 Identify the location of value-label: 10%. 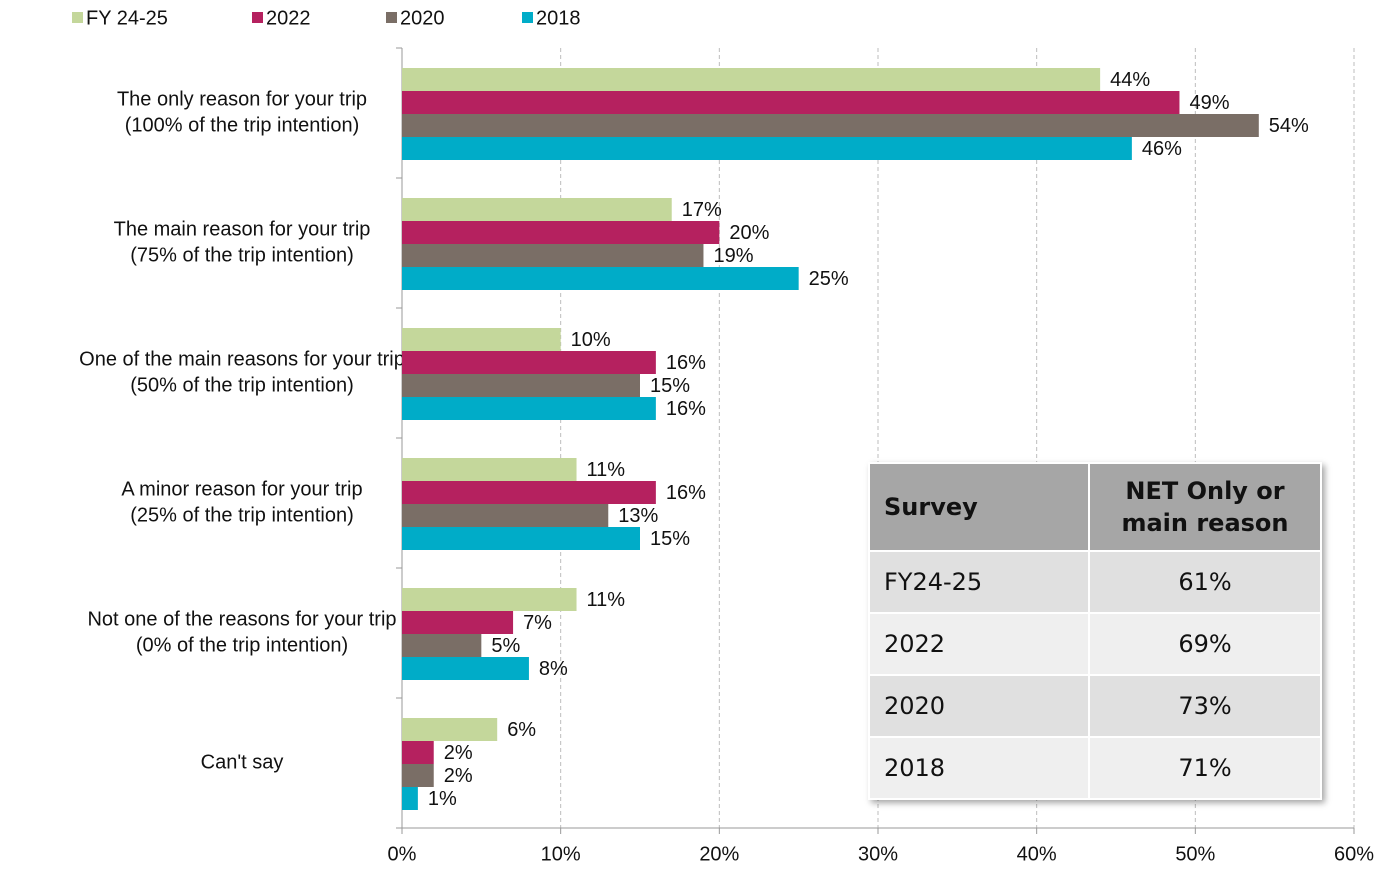
(591, 340).